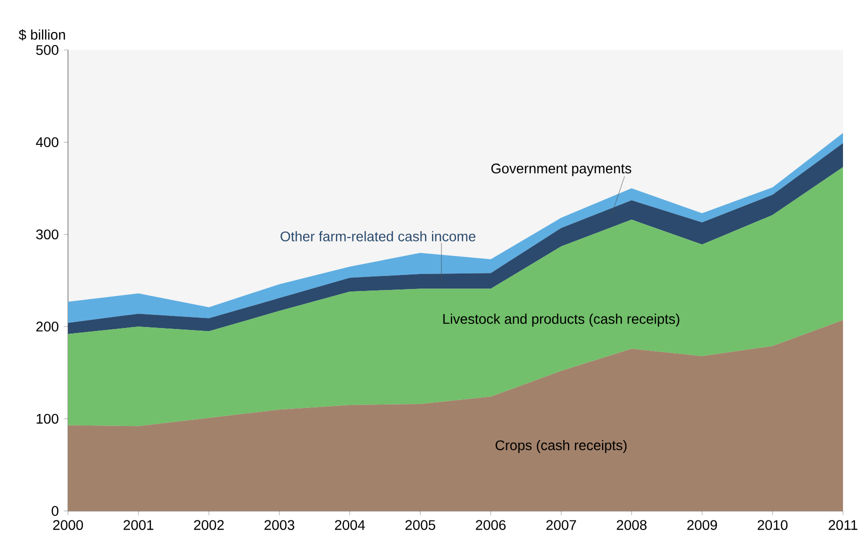  What do you see at coordinates (47, 234) in the screenshot?
I see `y-tick-label: 300` at bounding box center [47, 234].